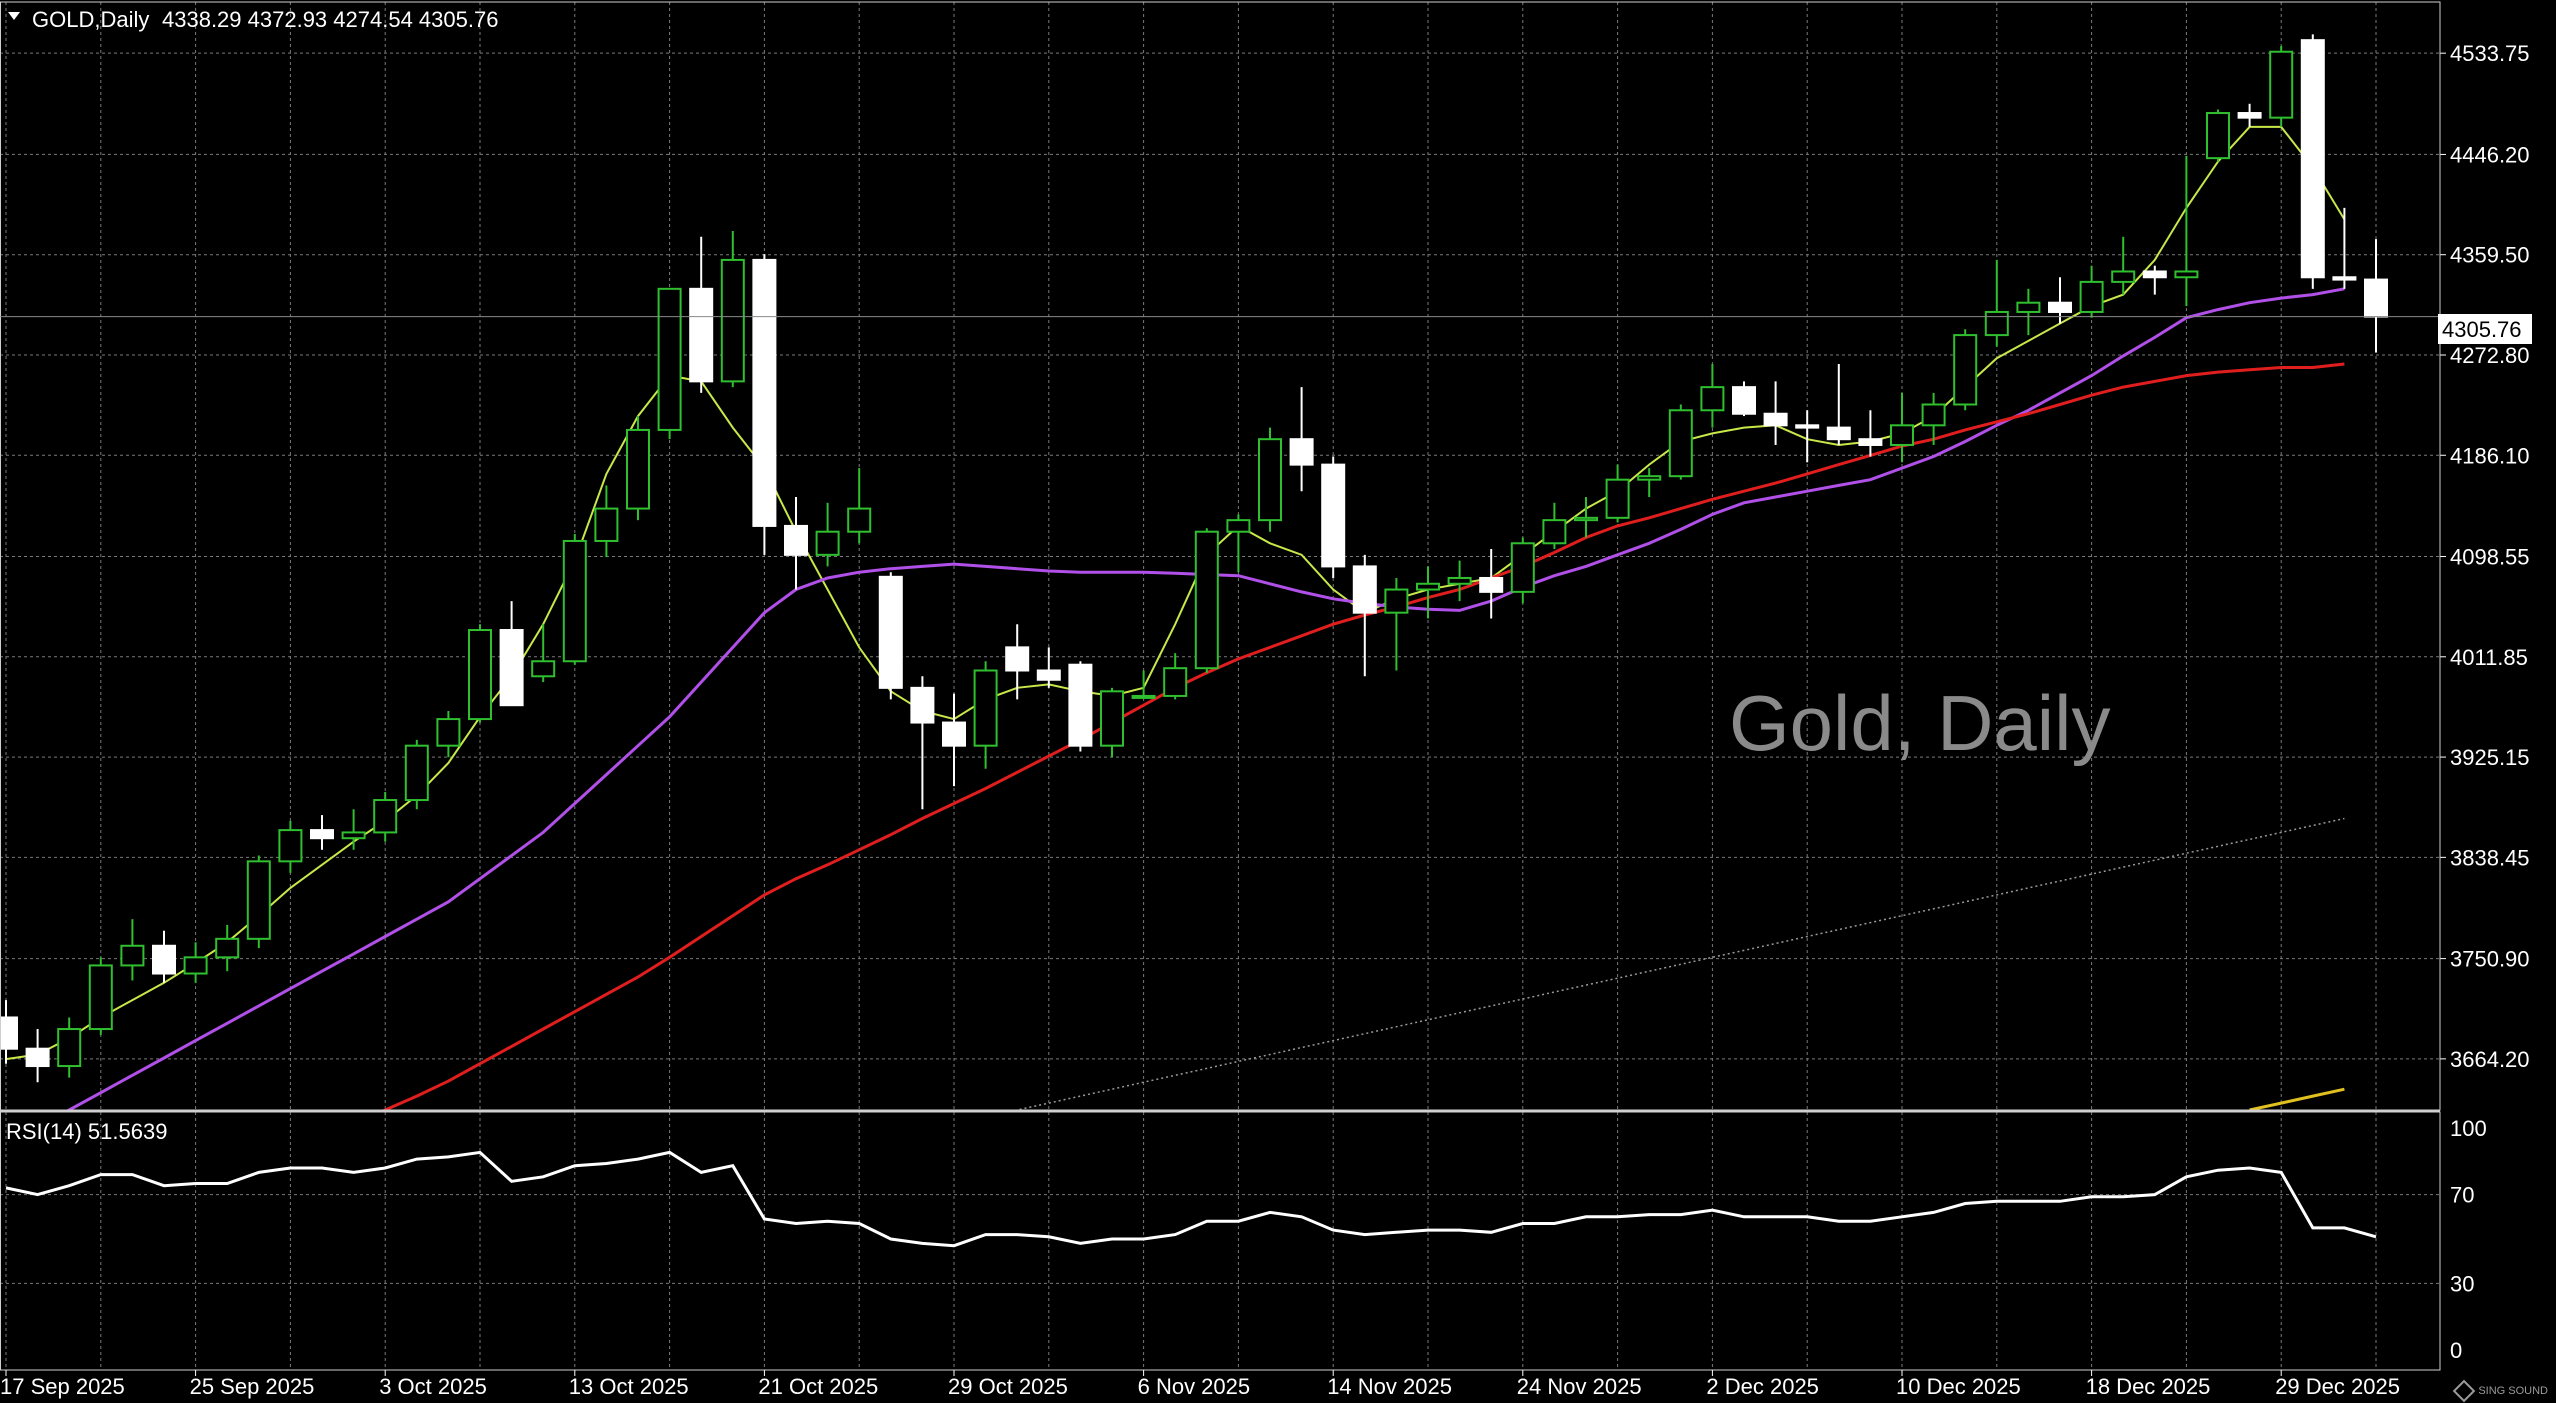 The image size is (2556, 1403). I want to click on time-axis-label: 29 Oct 2025, so click(1008, 1386).